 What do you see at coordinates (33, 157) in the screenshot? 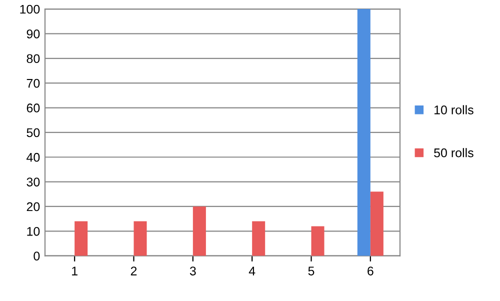
I see `y-tick-label: 40` at bounding box center [33, 157].